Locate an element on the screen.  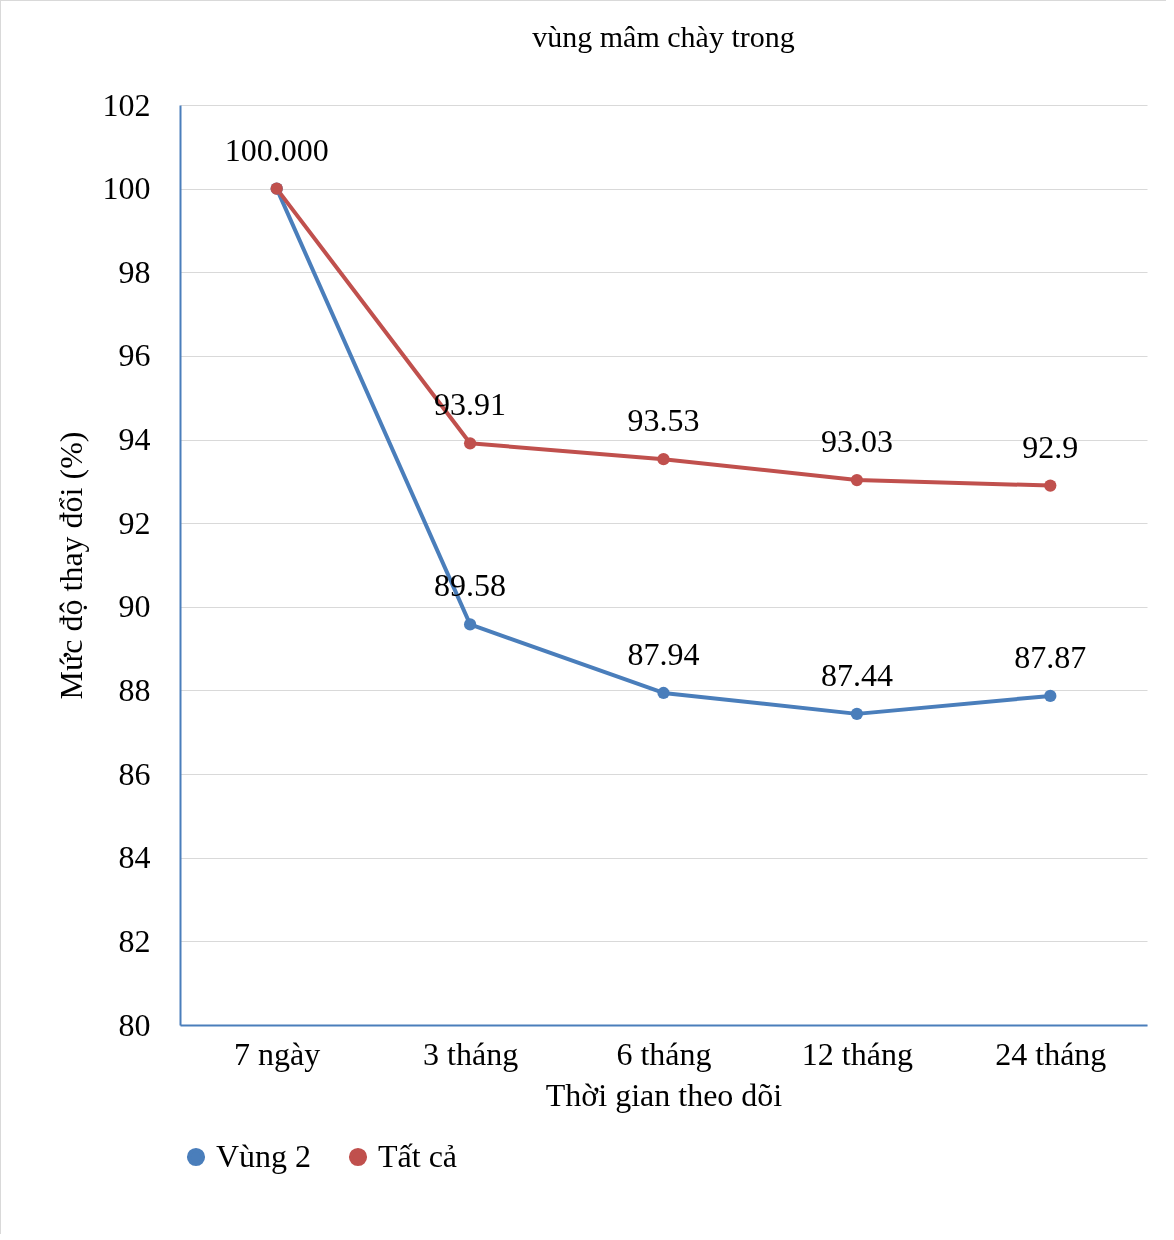
data-label: 93.53 is located at coordinates (663, 420).